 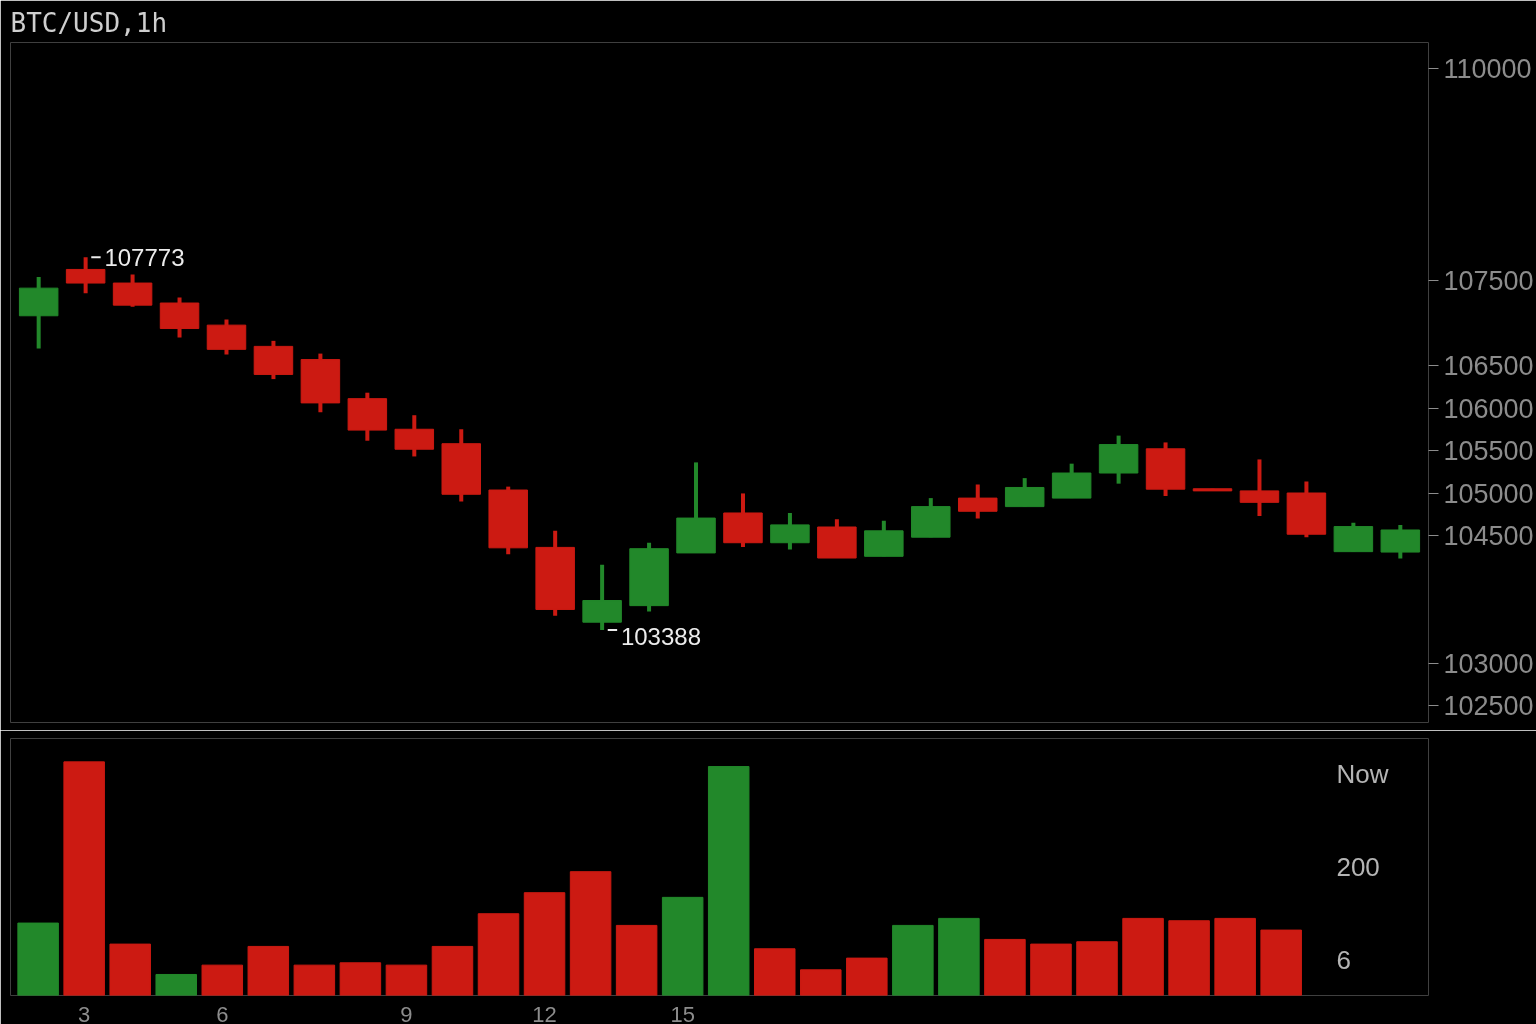 I want to click on text: 200, so click(x=1358, y=867).